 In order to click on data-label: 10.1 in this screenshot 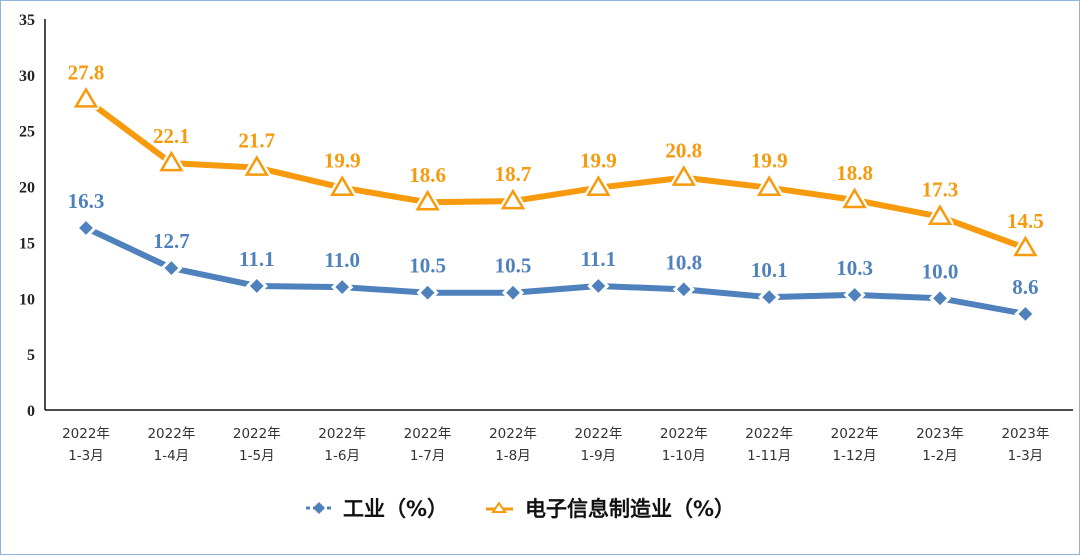, I will do `click(769, 270)`.